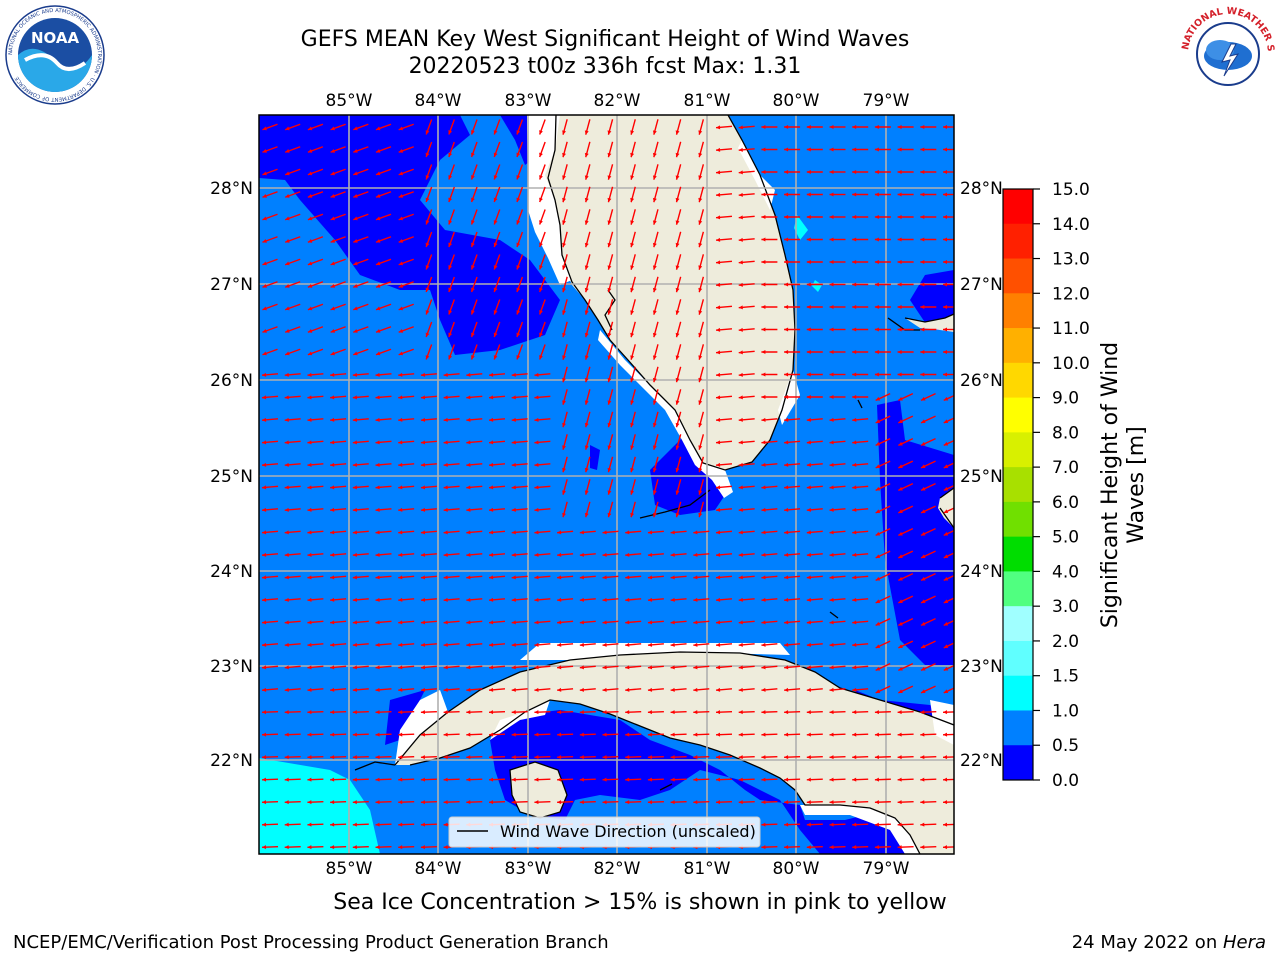 The height and width of the screenshot is (960, 1280). What do you see at coordinates (1227, 53) in the screenshot?
I see `nws-logo: NATIONAL WEATHER SERVICE` at bounding box center [1227, 53].